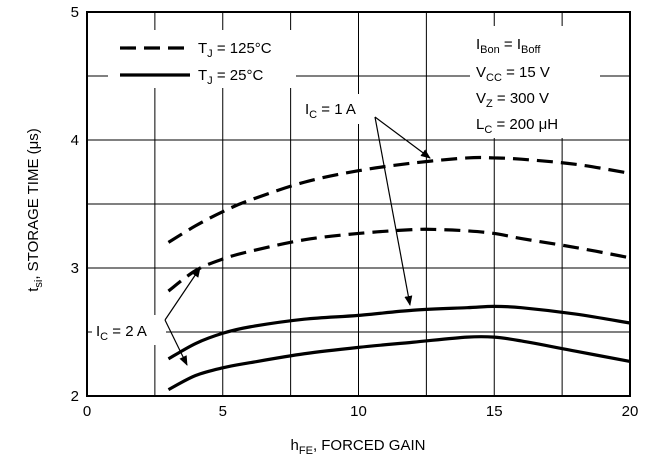  Describe the element at coordinates (87, 411) in the screenshot. I see `x-tick-label: 0` at that location.